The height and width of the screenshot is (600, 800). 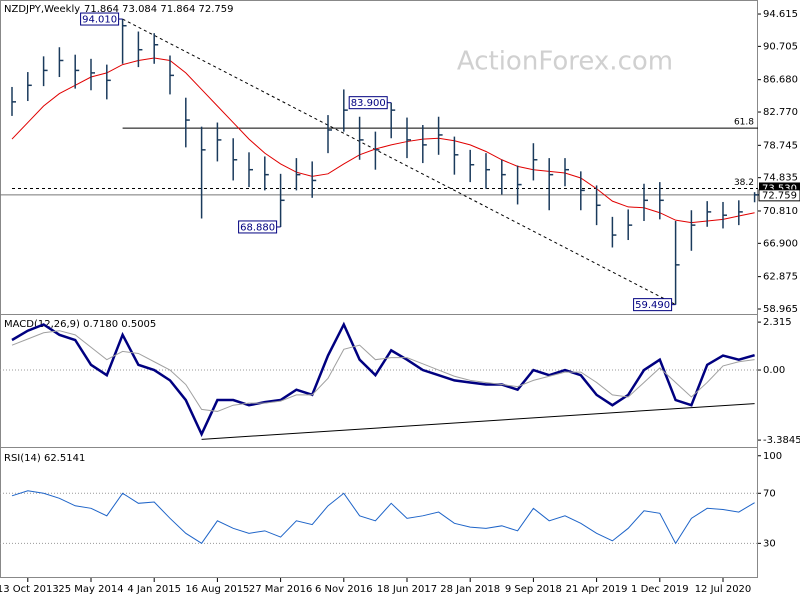 What do you see at coordinates (42, 9) in the screenshot?
I see `chart-title: NZDJPY,Weekly` at bounding box center [42, 9].